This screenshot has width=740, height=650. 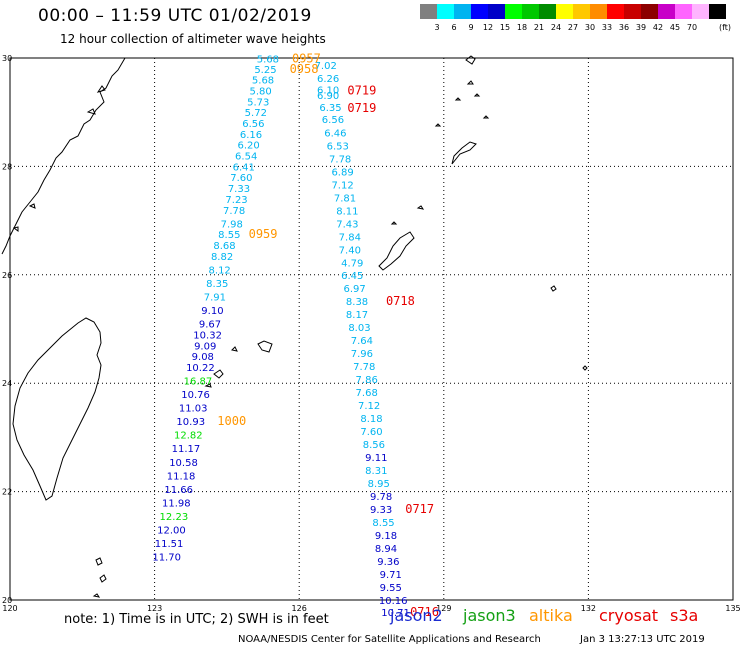 I want to click on wave-height-label: 7.68, so click(x=367, y=393).